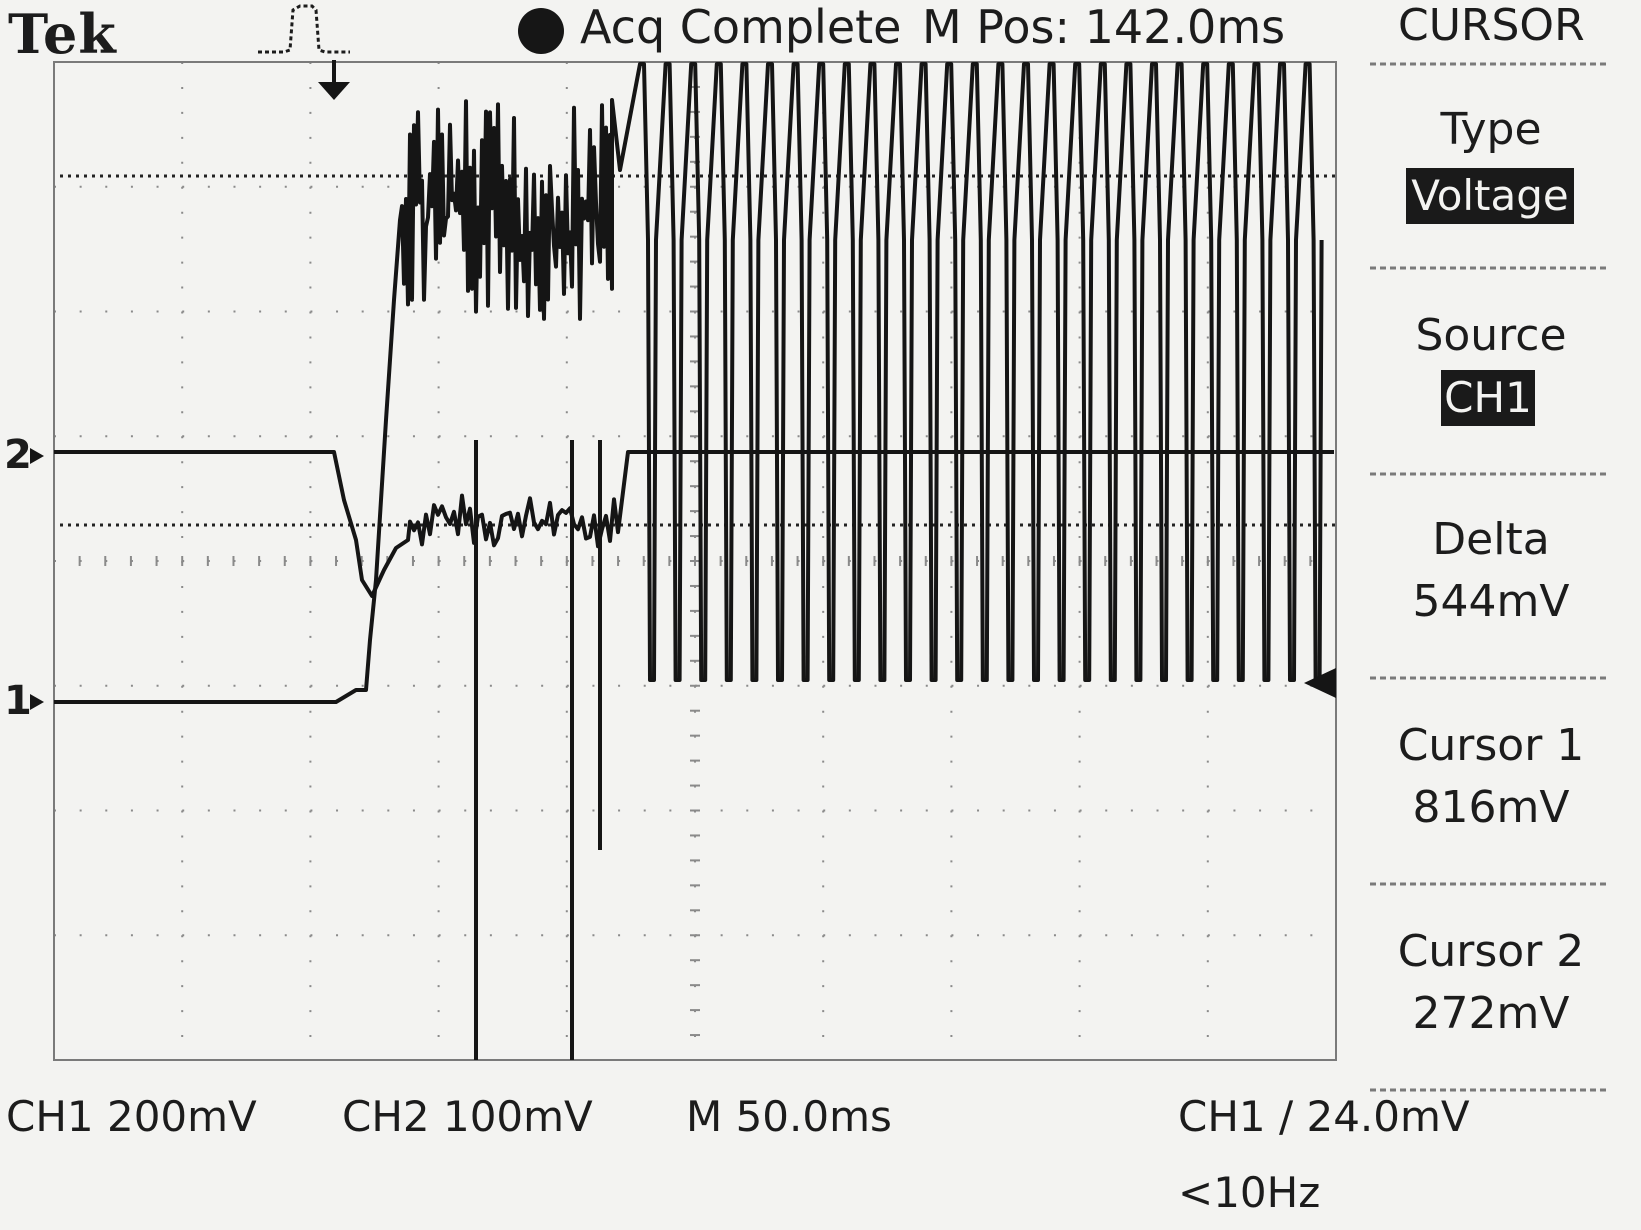 The height and width of the screenshot is (1230, 1641). Describe the element at coordinates (37, 456) in the screenshot. I see `ch2-ground-arrow-icon` at that location.